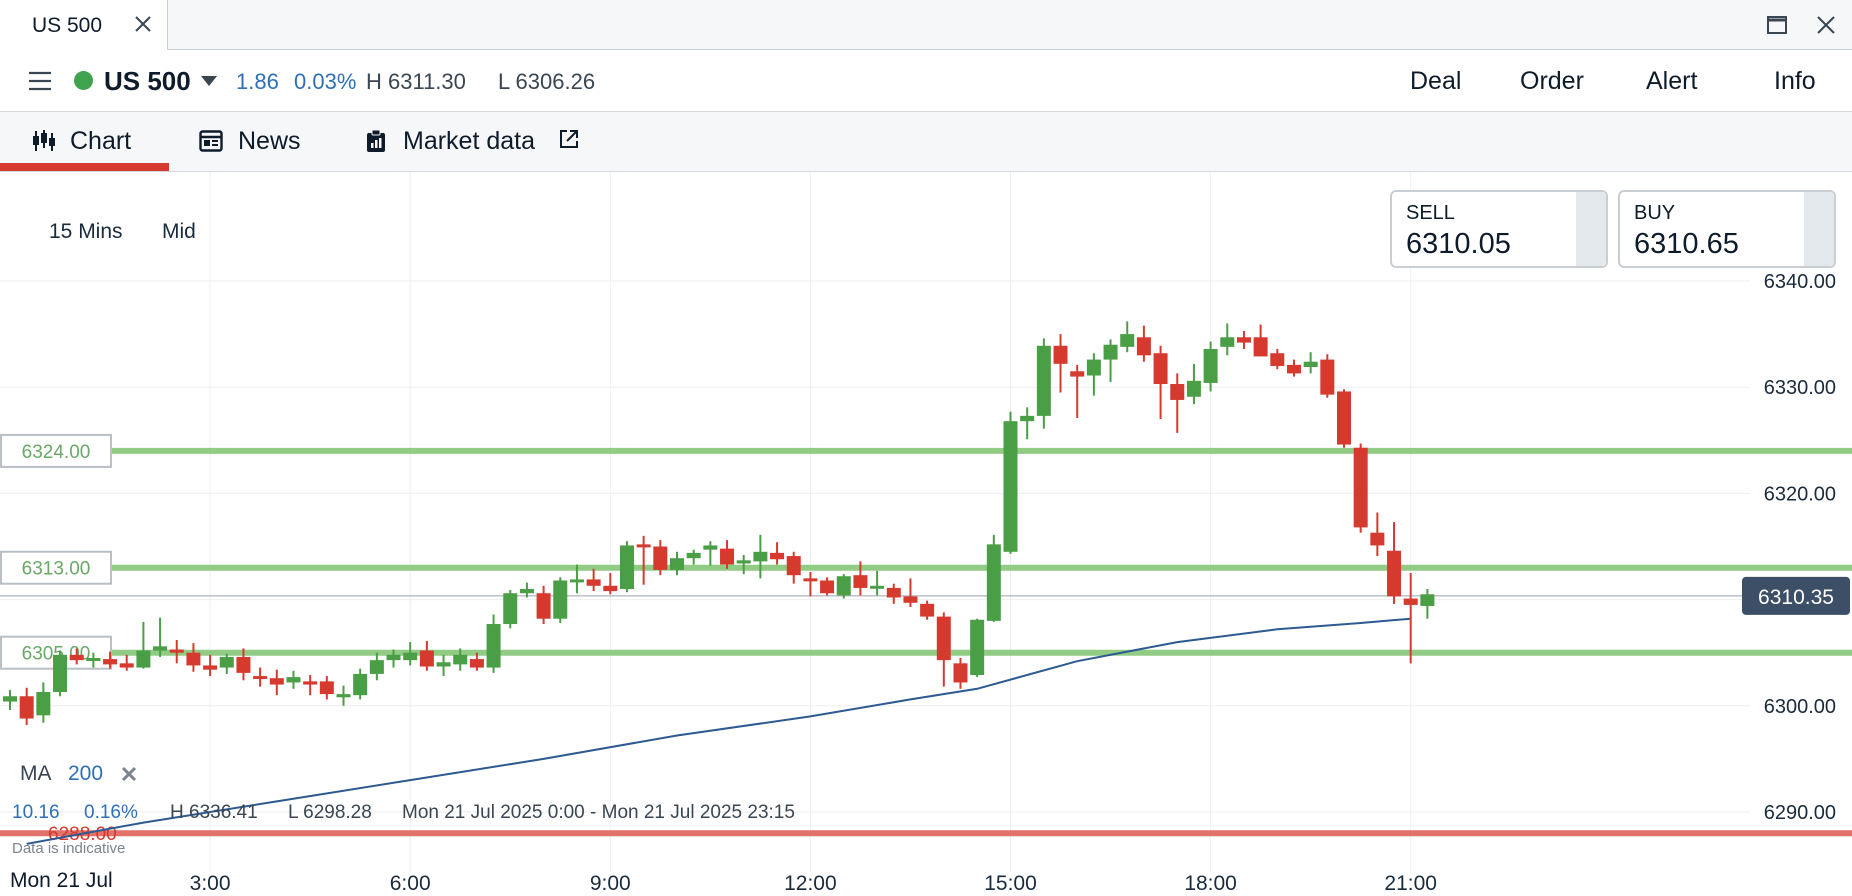  I want to click on level-tag, so click(56, 450).